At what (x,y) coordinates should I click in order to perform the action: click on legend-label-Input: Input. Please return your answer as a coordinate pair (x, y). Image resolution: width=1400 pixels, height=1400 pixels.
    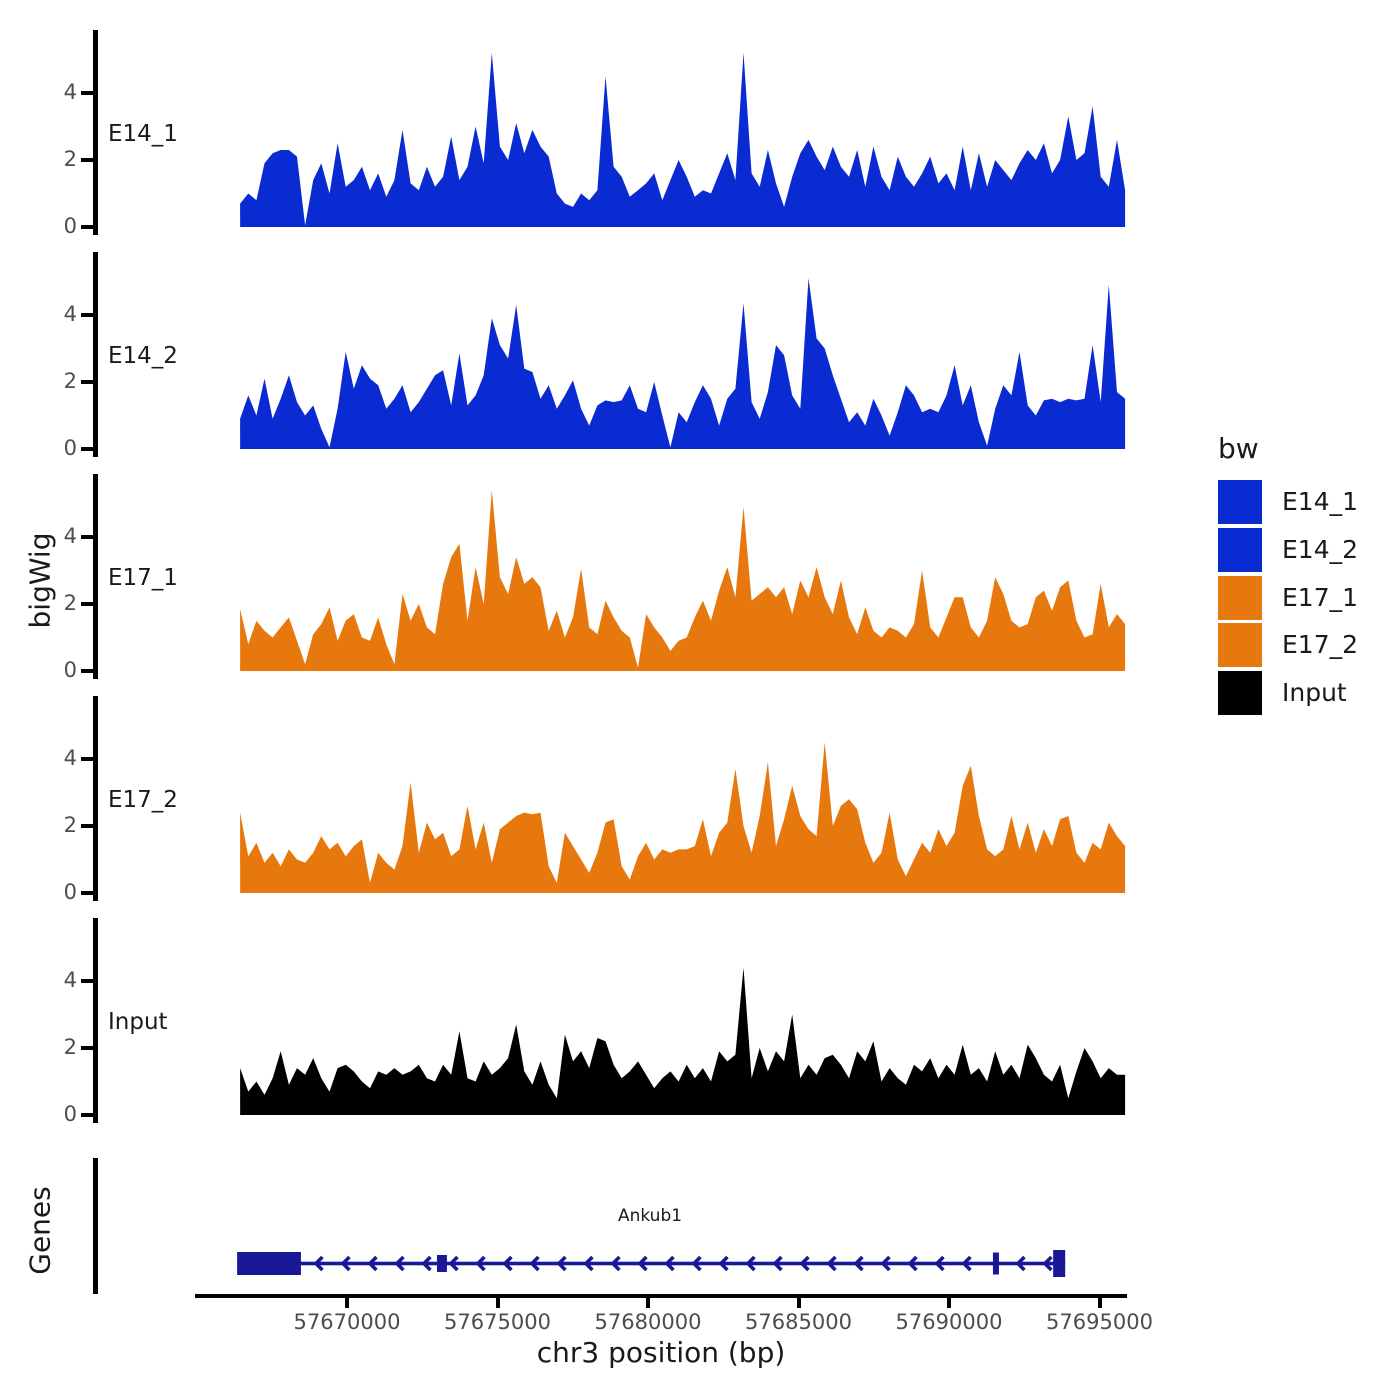
    Looking at the image, I should click on (1314, 693).